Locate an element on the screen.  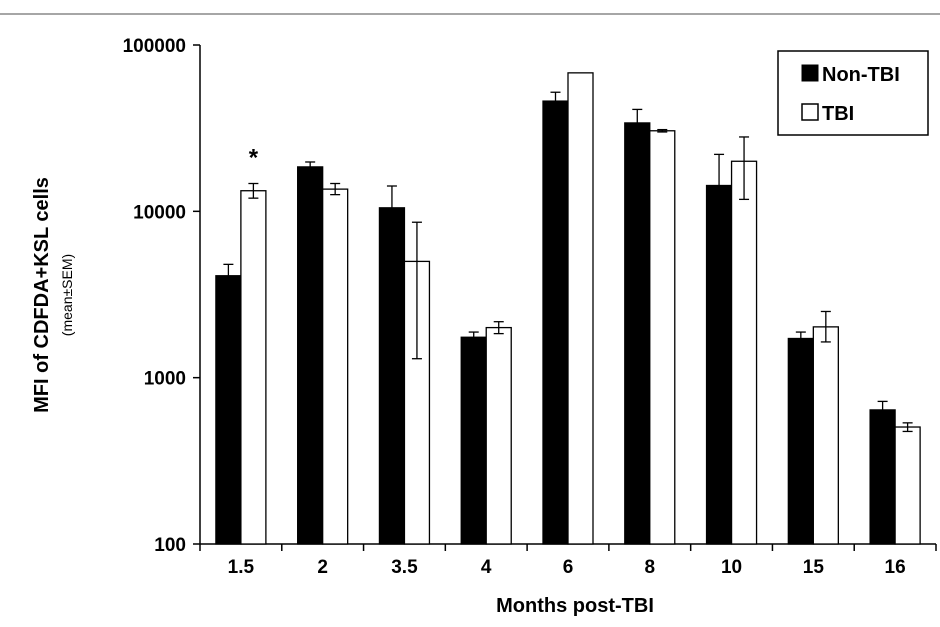
legend-label-tbi: TBI is located at coordinates (838, 114).